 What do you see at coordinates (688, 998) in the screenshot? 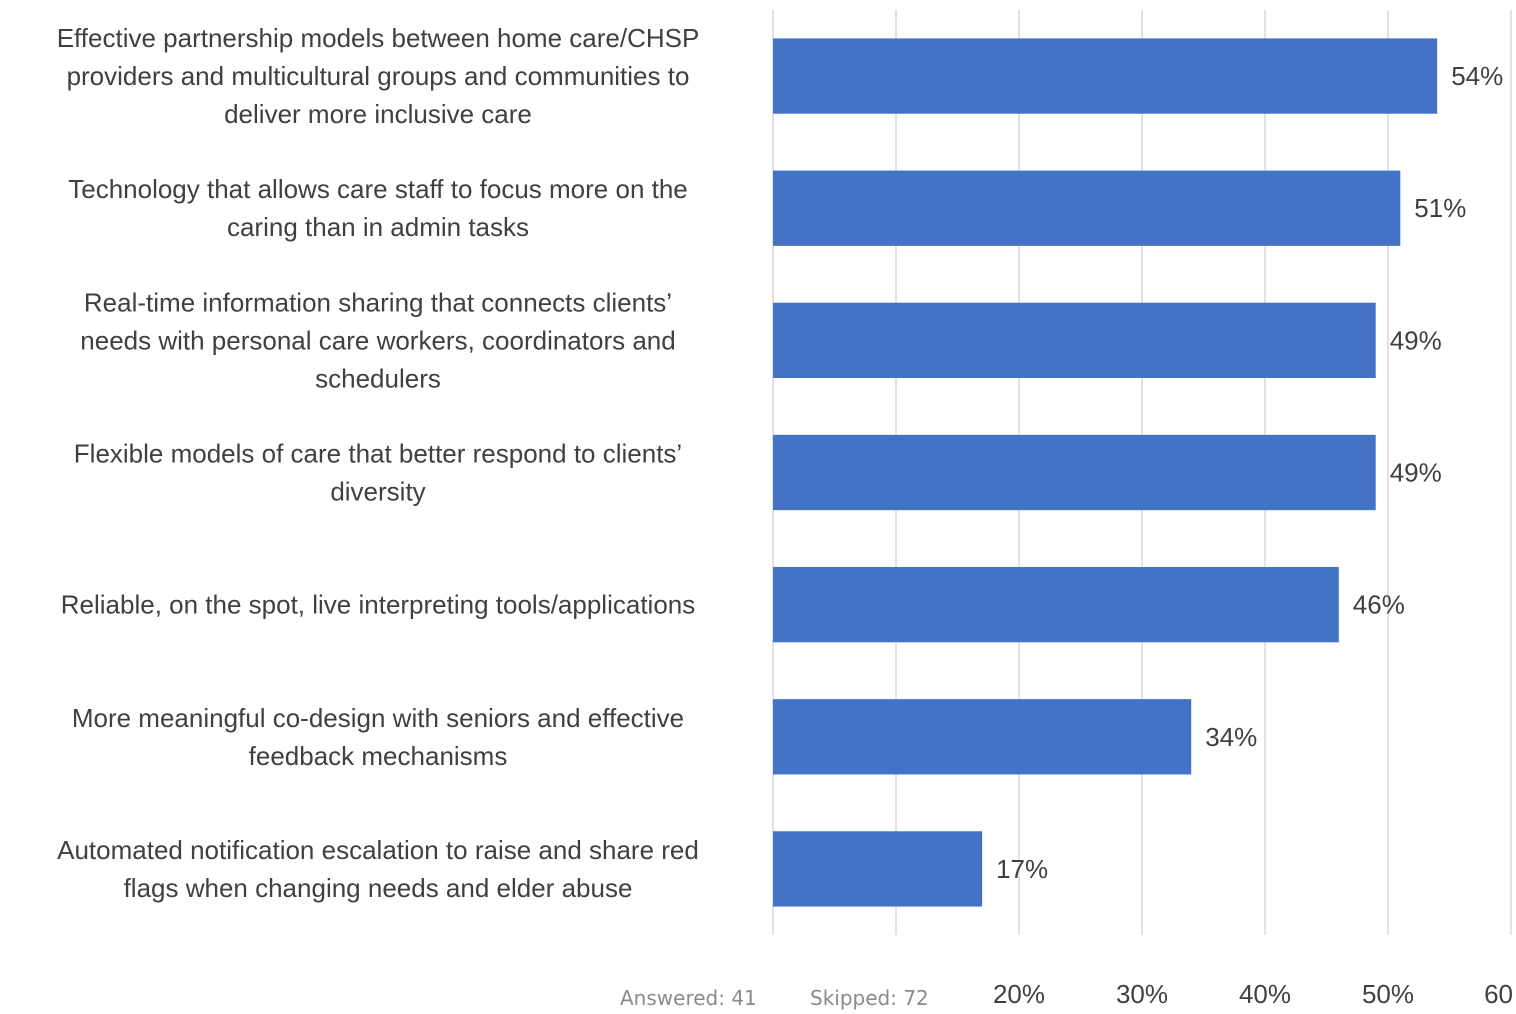
I see `answered-count: Answered: 41` at bounding box center [688, 998].